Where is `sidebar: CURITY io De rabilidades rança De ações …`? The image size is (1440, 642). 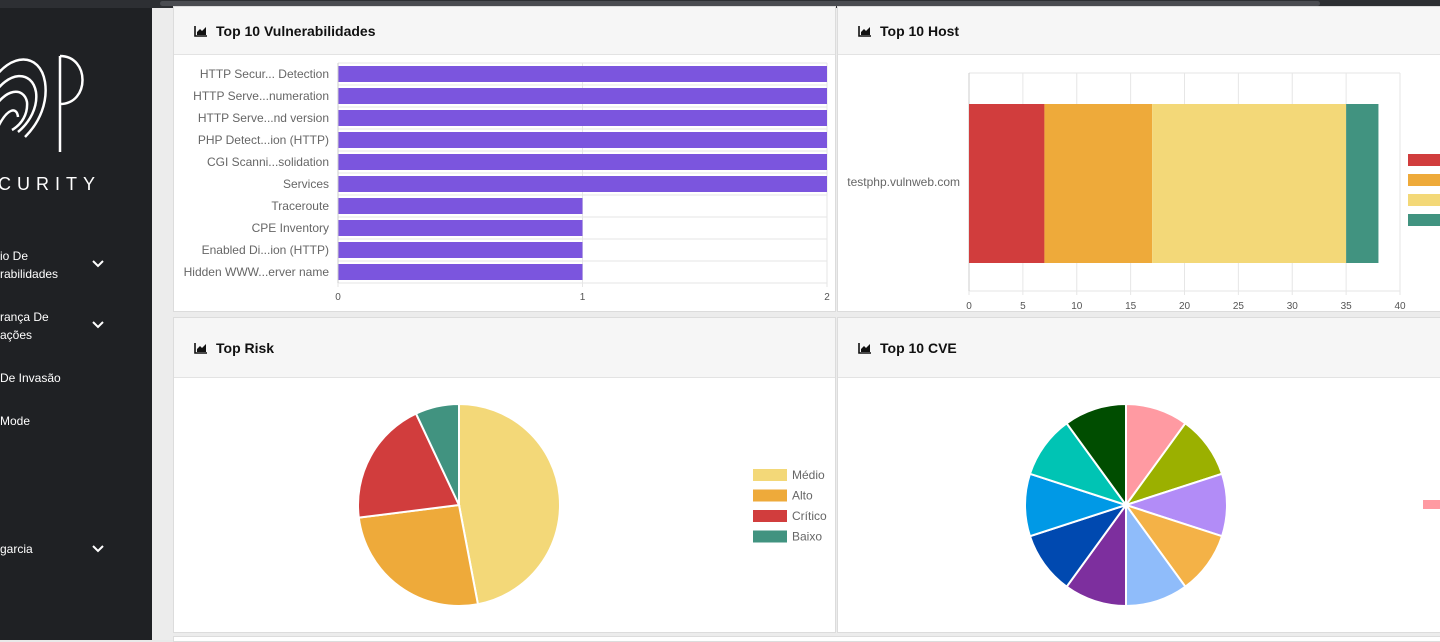
sidebar: CURITY io De rabilidades rança De ações … is located at coordinates (76, 324).